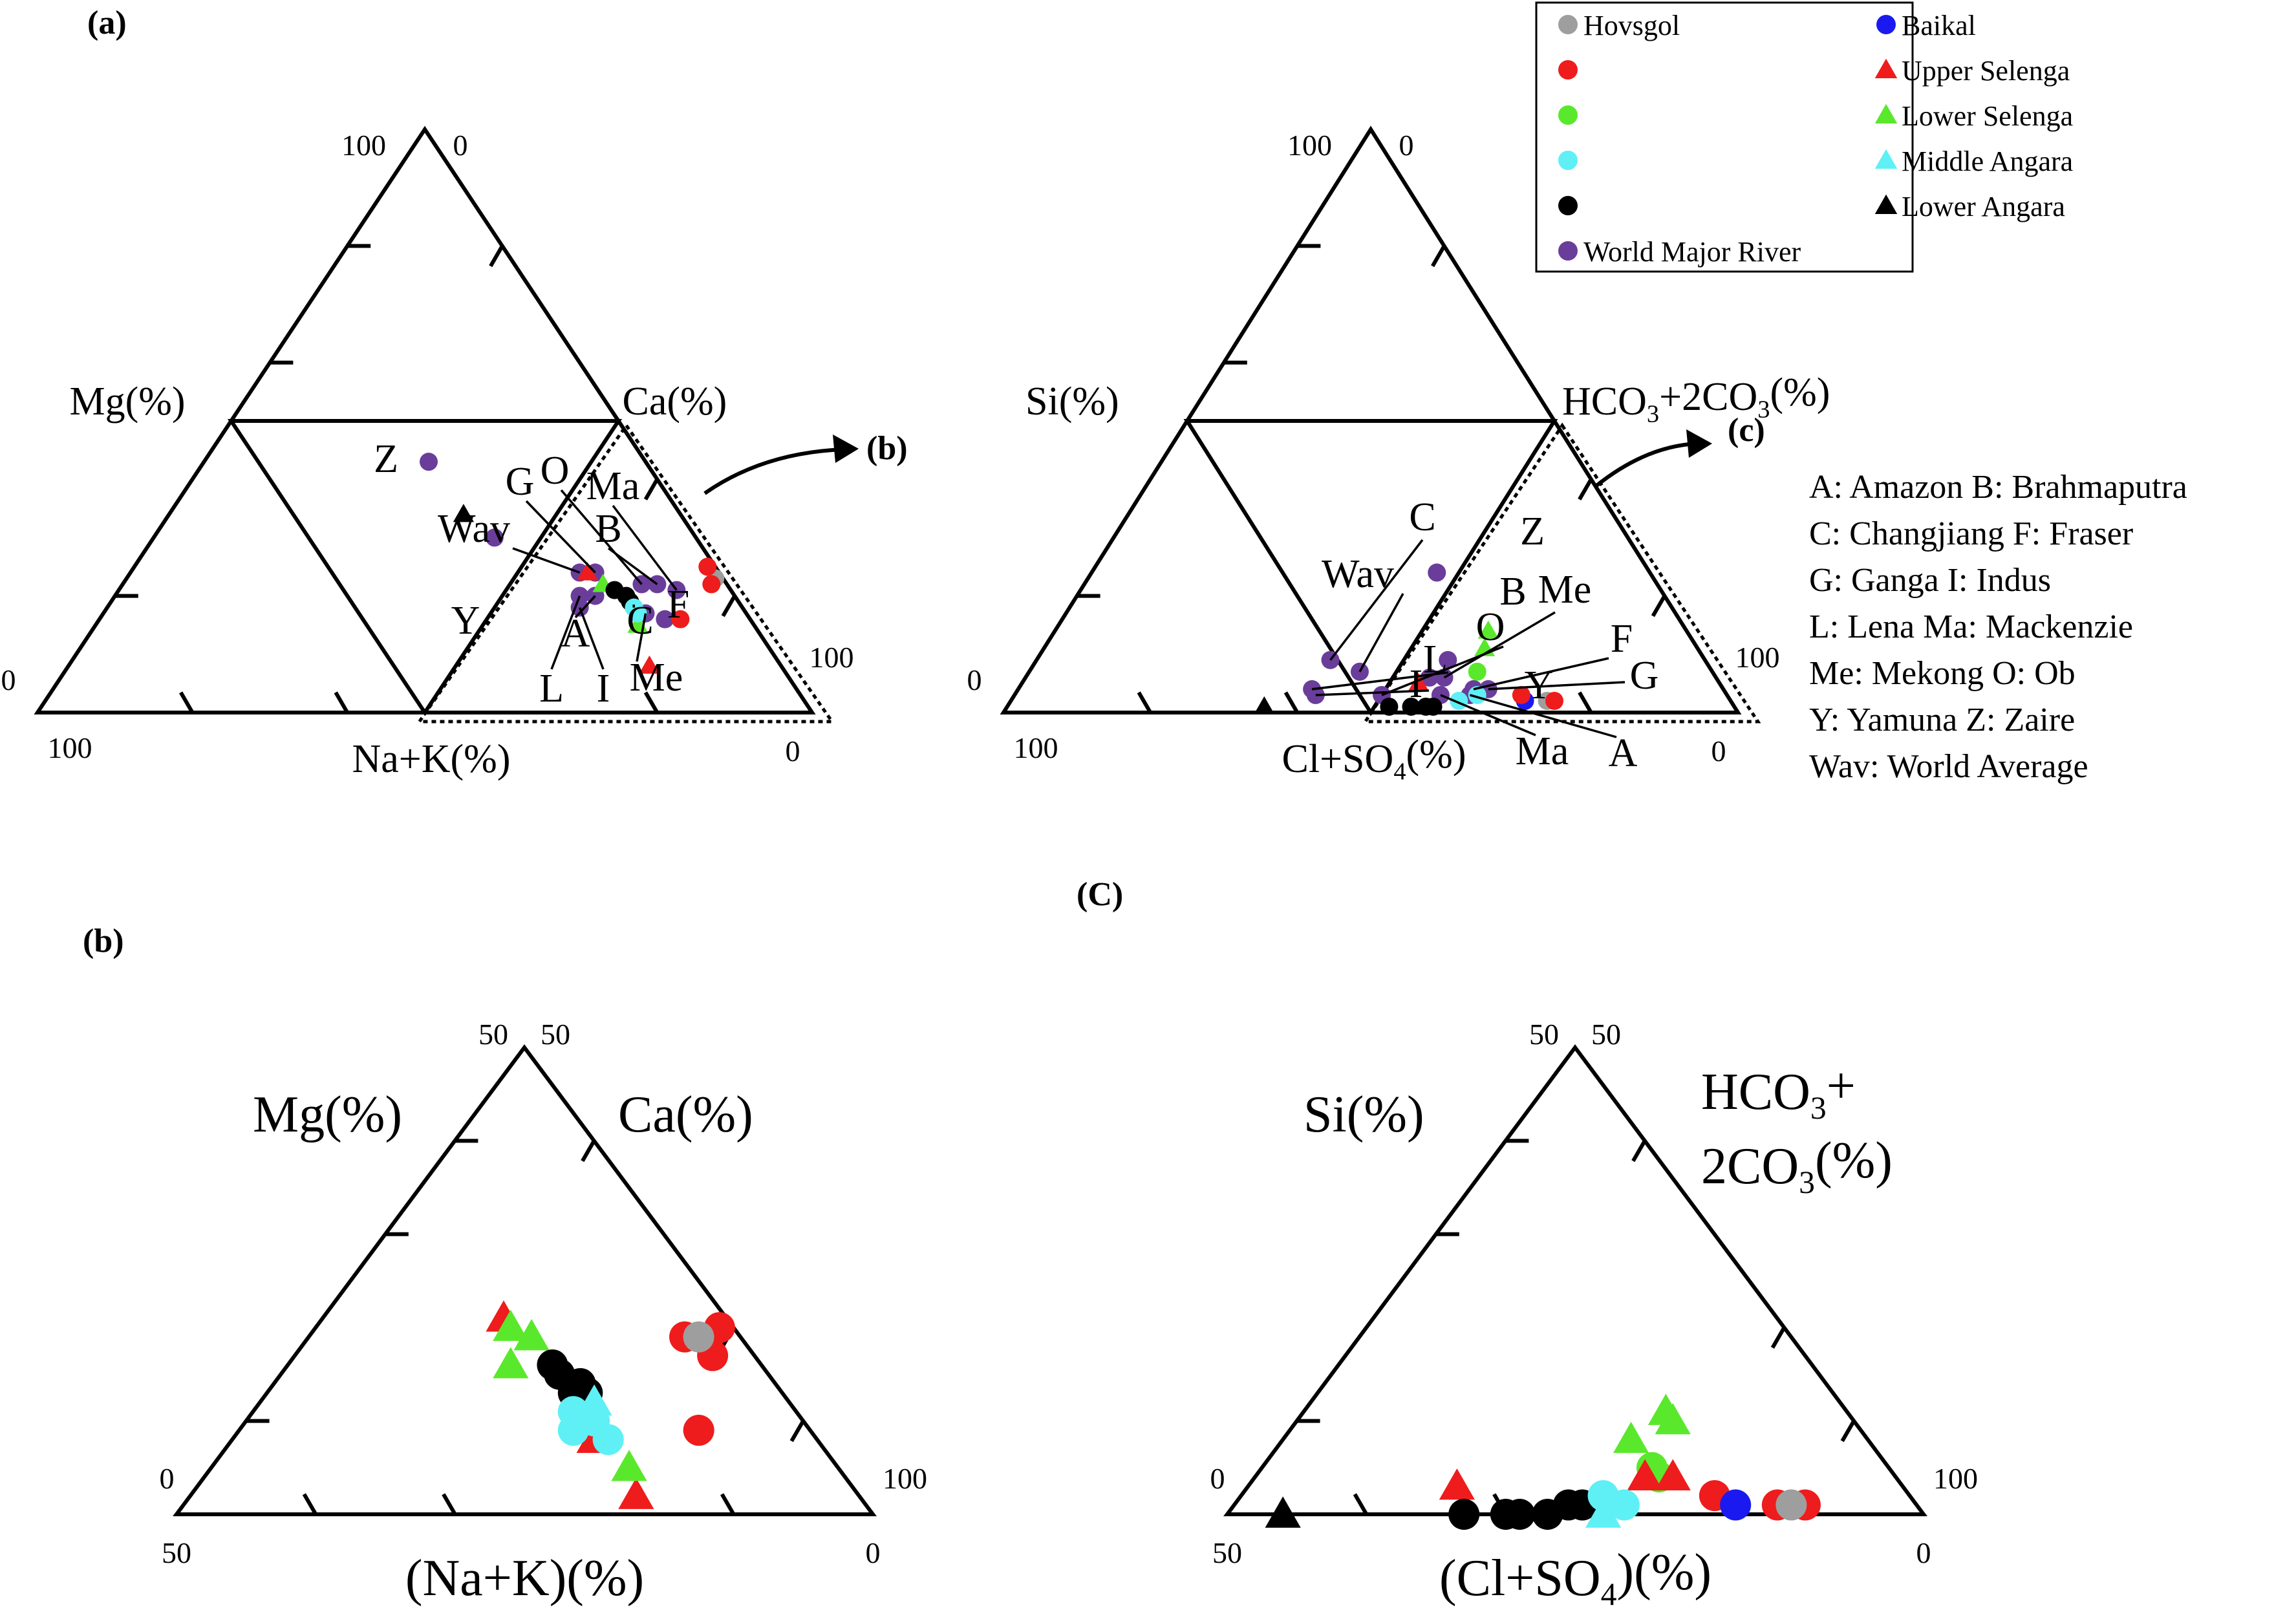  What do you see at coordinates (1422, 517) in the screenshot?
I see `anion-full-label-c: C` at bounding box center [1422, 517].